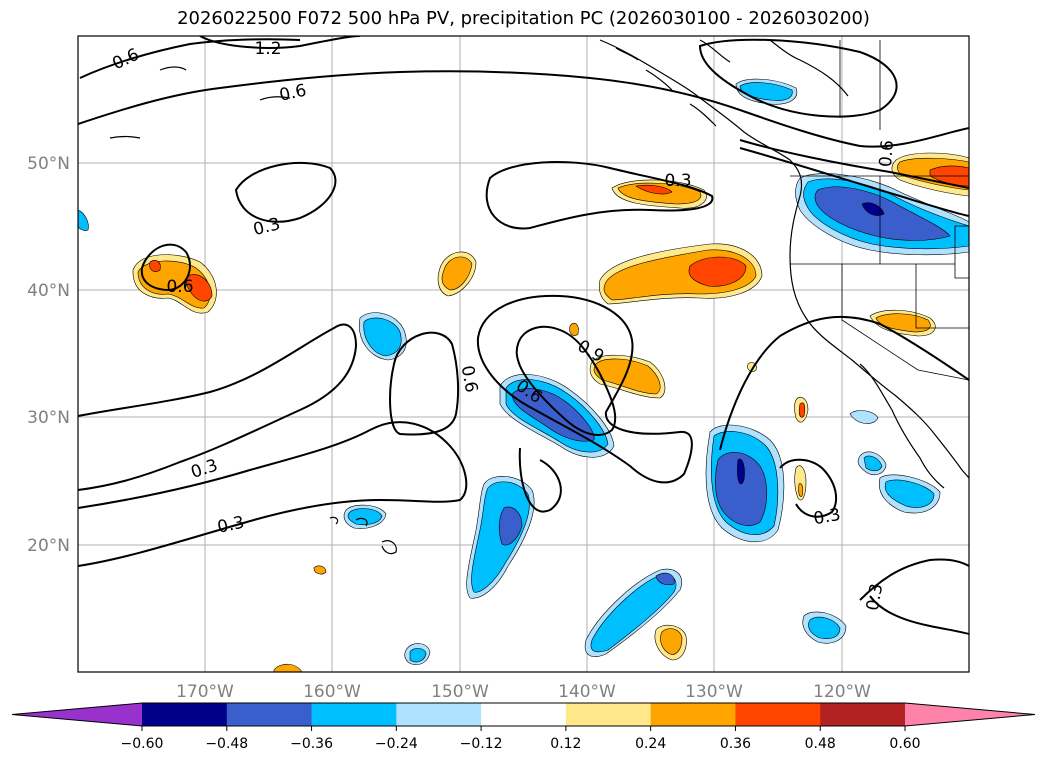 Image resolution: width=1047 pixels, height=765 pixels. What do you see at coordinates (714, 692) in the screenshot?
I see `lon-tick-label: 130°W` at bounding box center [714, 692].